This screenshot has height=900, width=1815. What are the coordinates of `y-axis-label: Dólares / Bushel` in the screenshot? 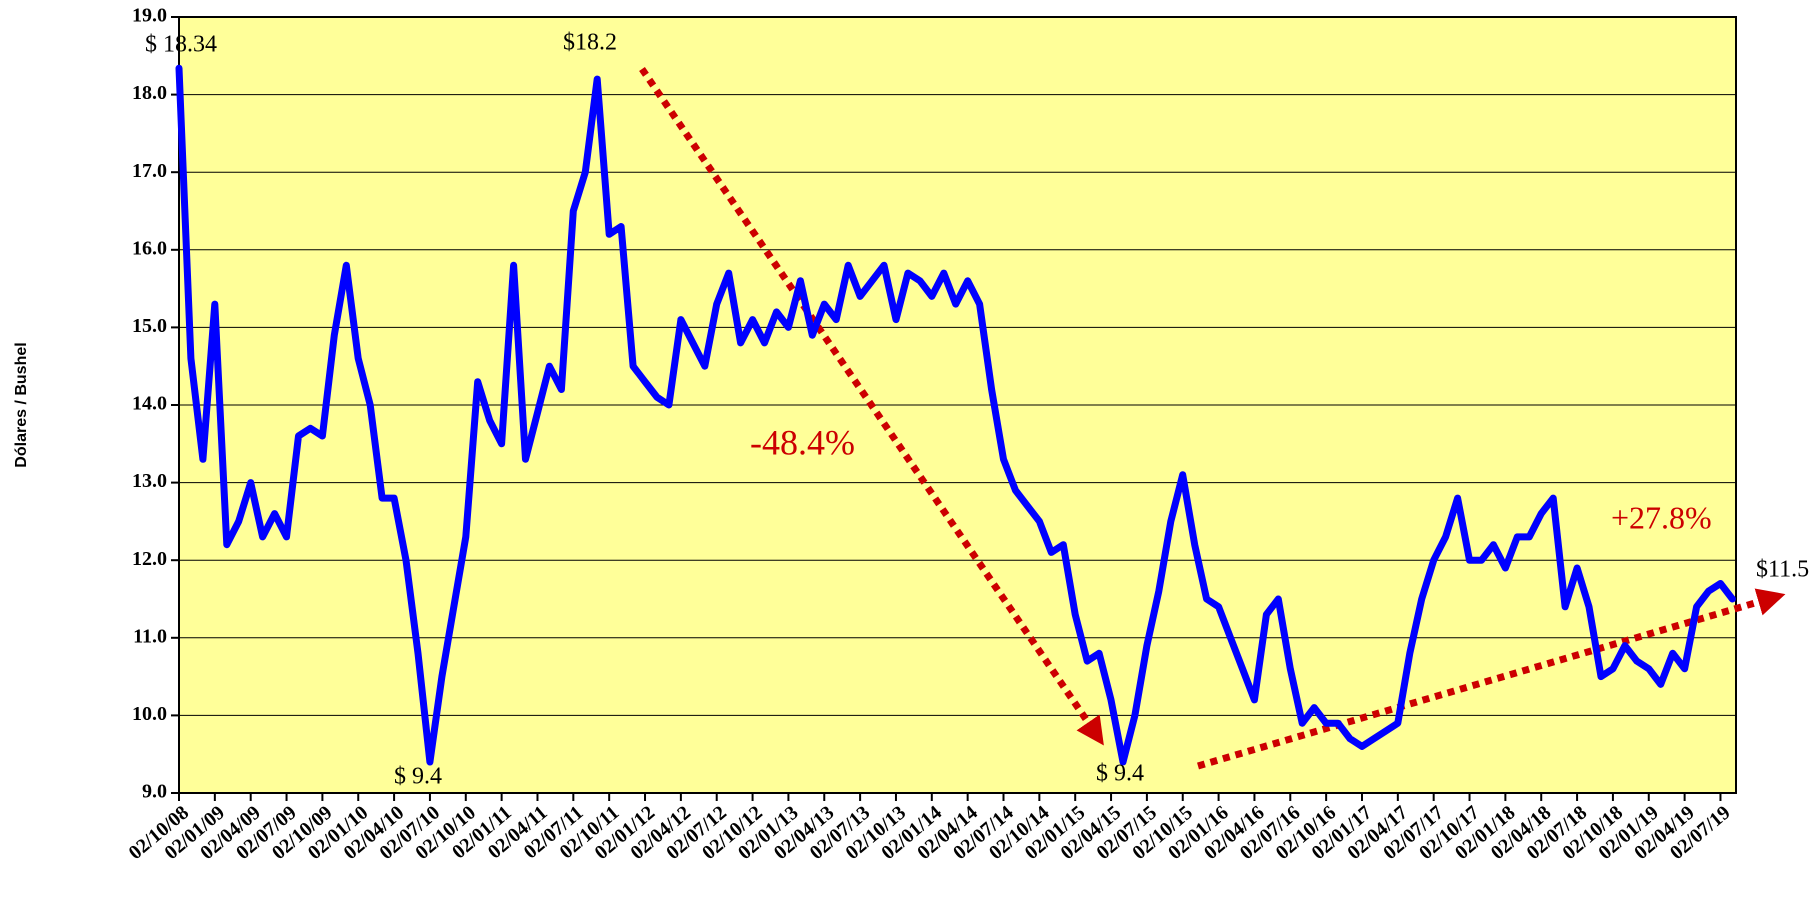 It's located at (21, 404).